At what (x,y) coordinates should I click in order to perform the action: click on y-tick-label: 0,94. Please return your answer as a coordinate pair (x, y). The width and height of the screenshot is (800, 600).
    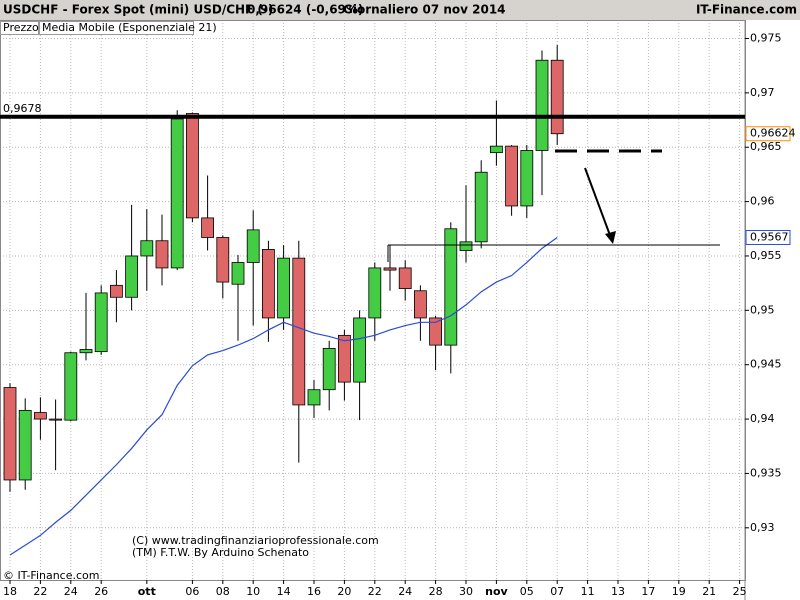
    Looking at the image, I should click on (762, 418).